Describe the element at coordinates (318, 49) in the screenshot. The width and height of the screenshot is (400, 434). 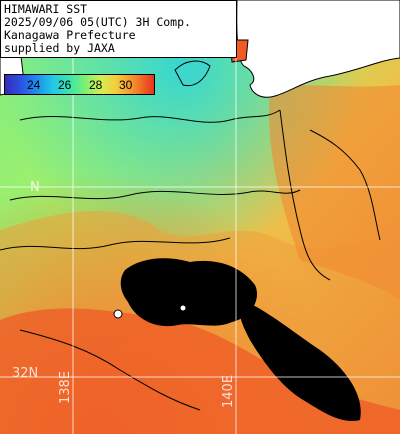
I see `land-kanto` at that location.